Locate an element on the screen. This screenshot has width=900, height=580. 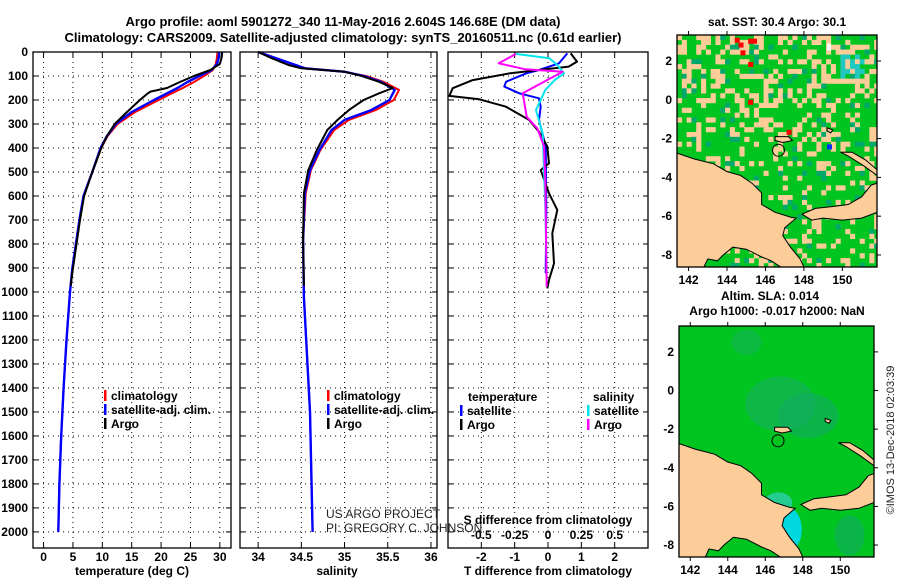
legend-swatch-argo is located at coordinates (105, 423).